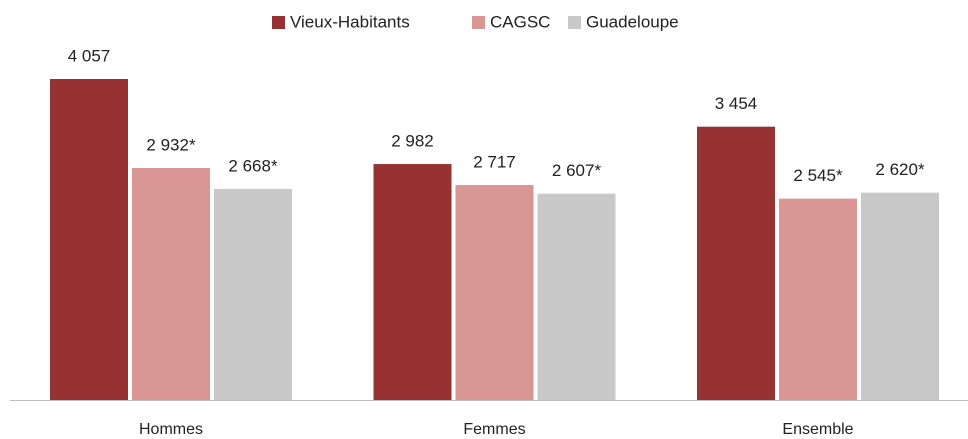 This screenshot has width=968, height=439. I want to click on data-label: 2 982, so click(412, 141).